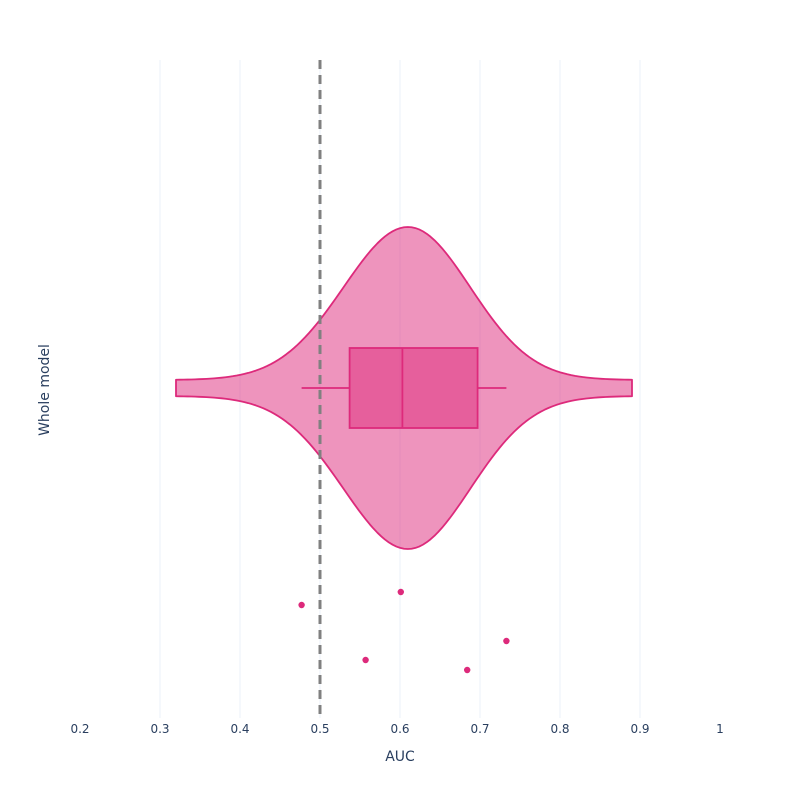 This screenshot has height=800, width=800. I want to click on x-tick-label: 0.8, so click(559, 729).